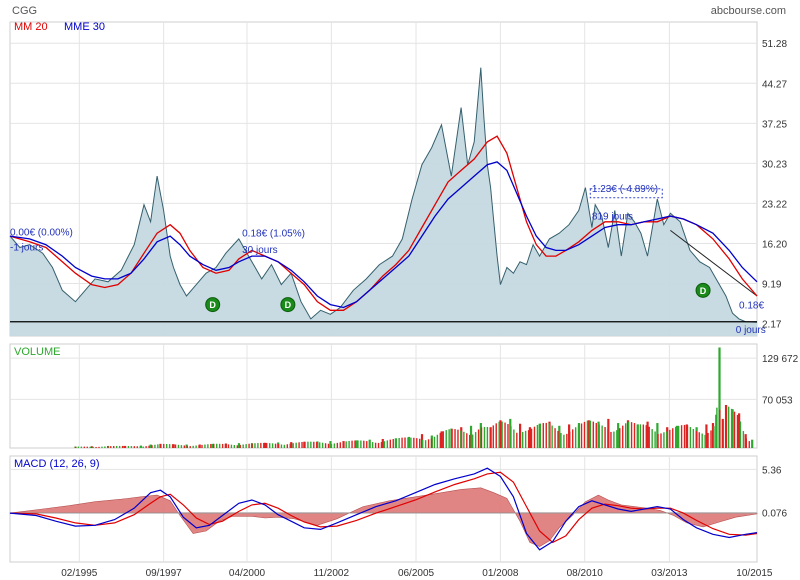 The height and width of the screenshot is (580, 800). I want to click on x-tick-label: 06/2005, so click(416, 573).